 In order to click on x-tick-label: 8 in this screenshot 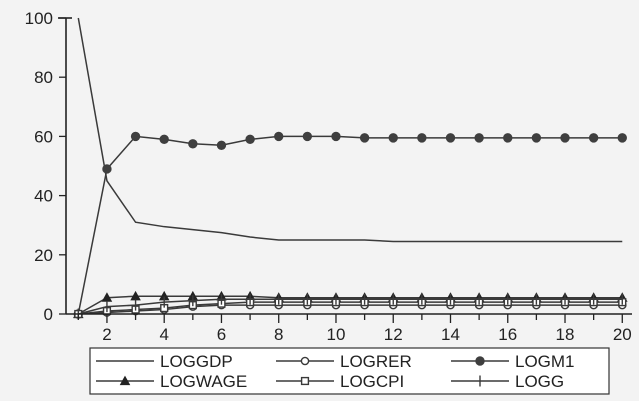, I will do `click(278, 334)`.